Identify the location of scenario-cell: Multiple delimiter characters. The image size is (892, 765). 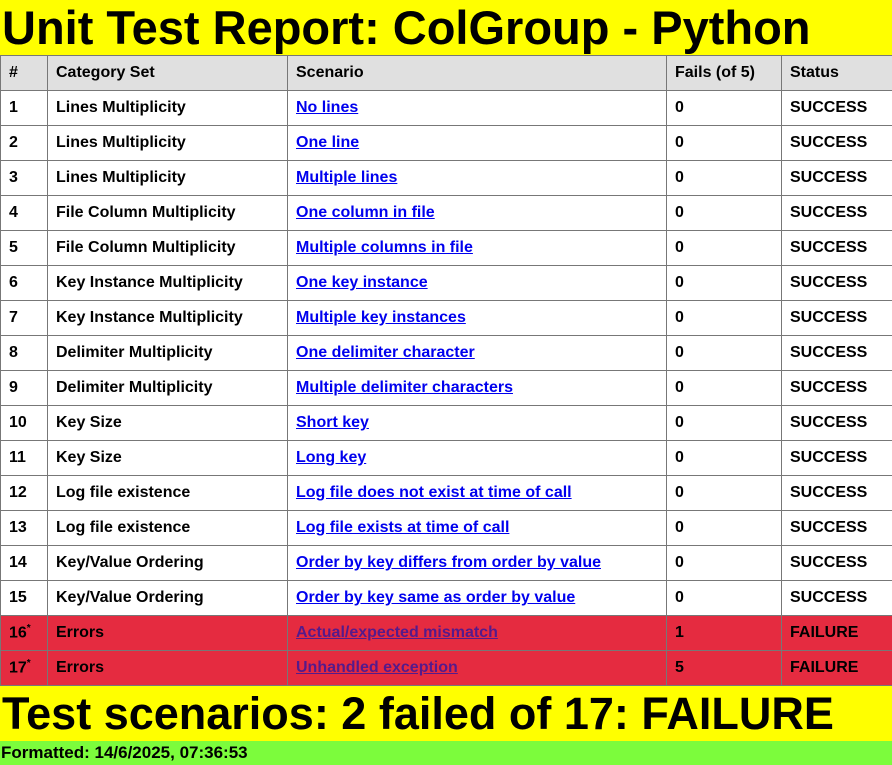
(477, 388).